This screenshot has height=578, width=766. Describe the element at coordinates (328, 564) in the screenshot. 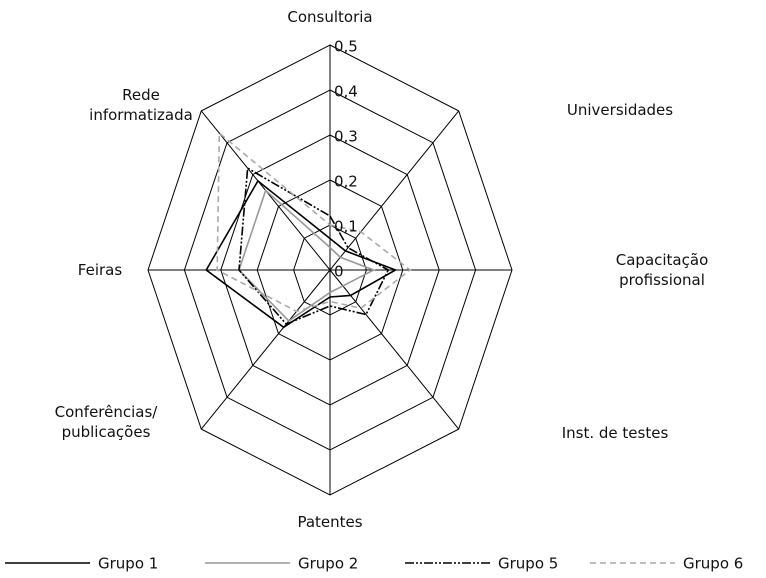

I see `legend-label: Grupo 2` at that location.